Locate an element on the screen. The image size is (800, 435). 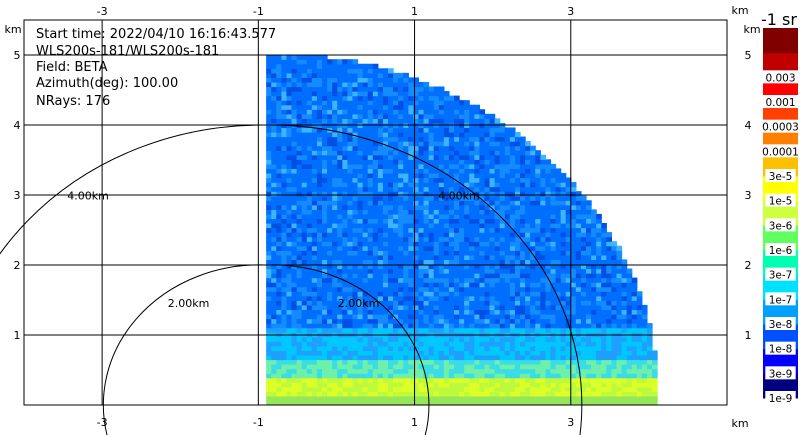
color-scale-label: 1e-5 is located at coordinates (780, 200).